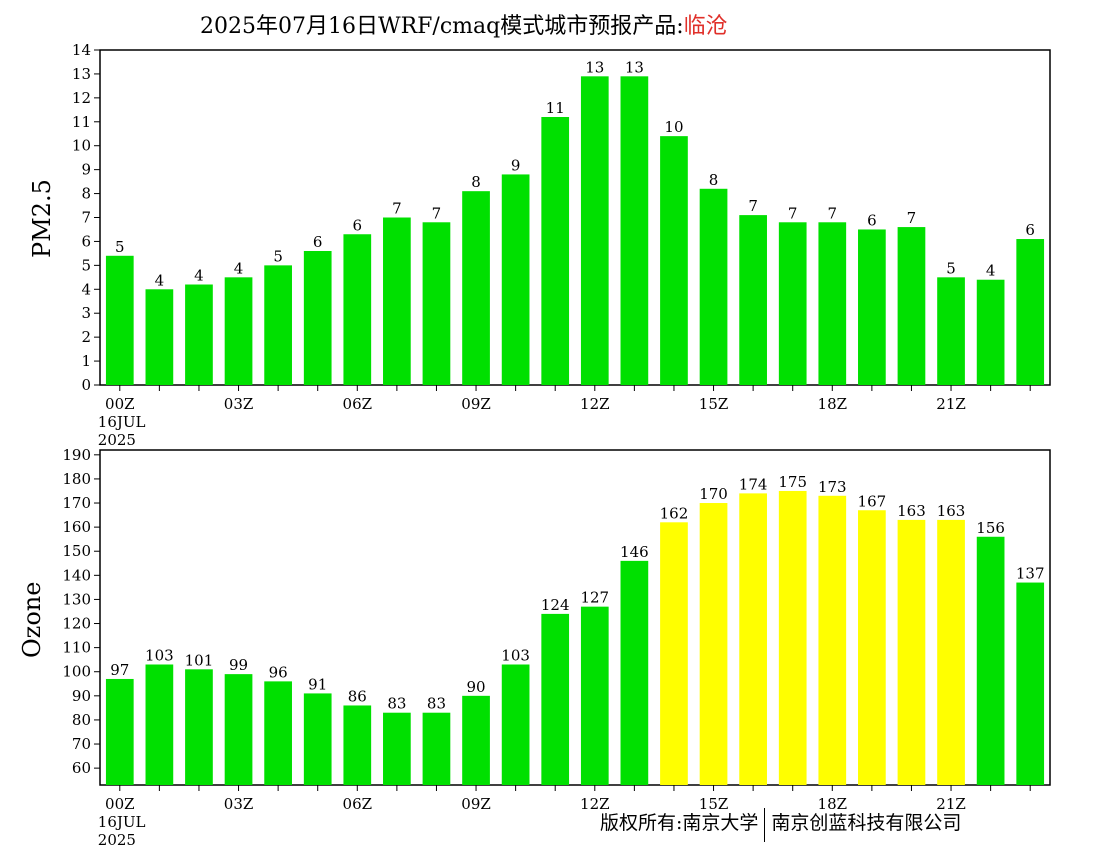  I want to click on ozone-xtick-label: 09Z, so click(476, 804).